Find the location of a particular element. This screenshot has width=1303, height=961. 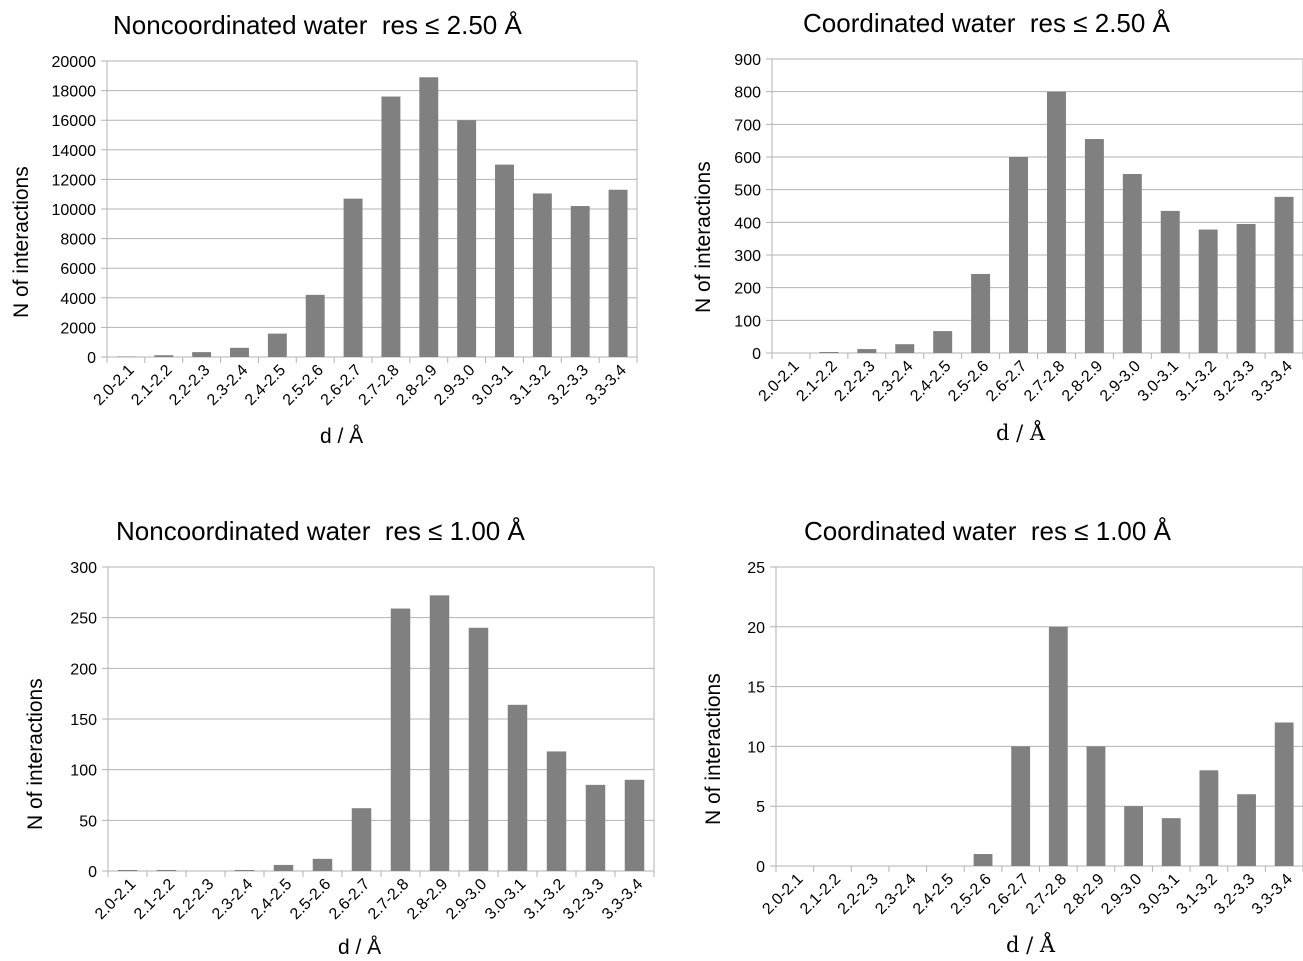

y-tick-label: 14000 is located at coordinates (74, 151).